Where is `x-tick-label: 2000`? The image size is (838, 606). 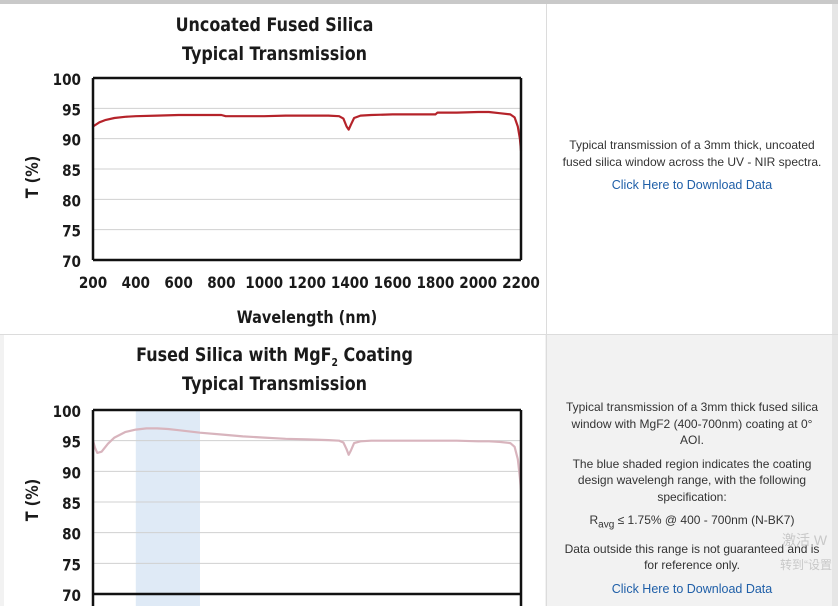 x-tick-label: 2000 is located at coordinates (478, 283).